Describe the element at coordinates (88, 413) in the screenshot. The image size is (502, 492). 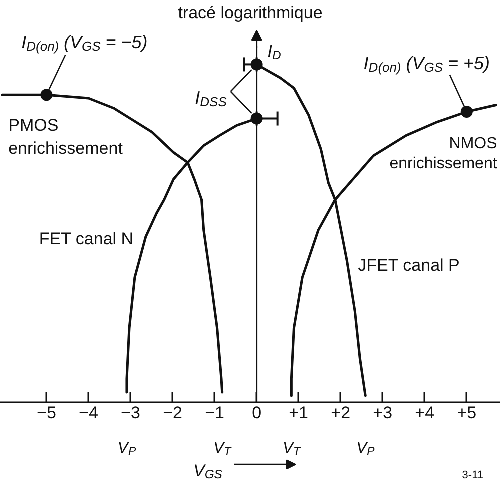
I see `x-tick-label: −4` at that location.